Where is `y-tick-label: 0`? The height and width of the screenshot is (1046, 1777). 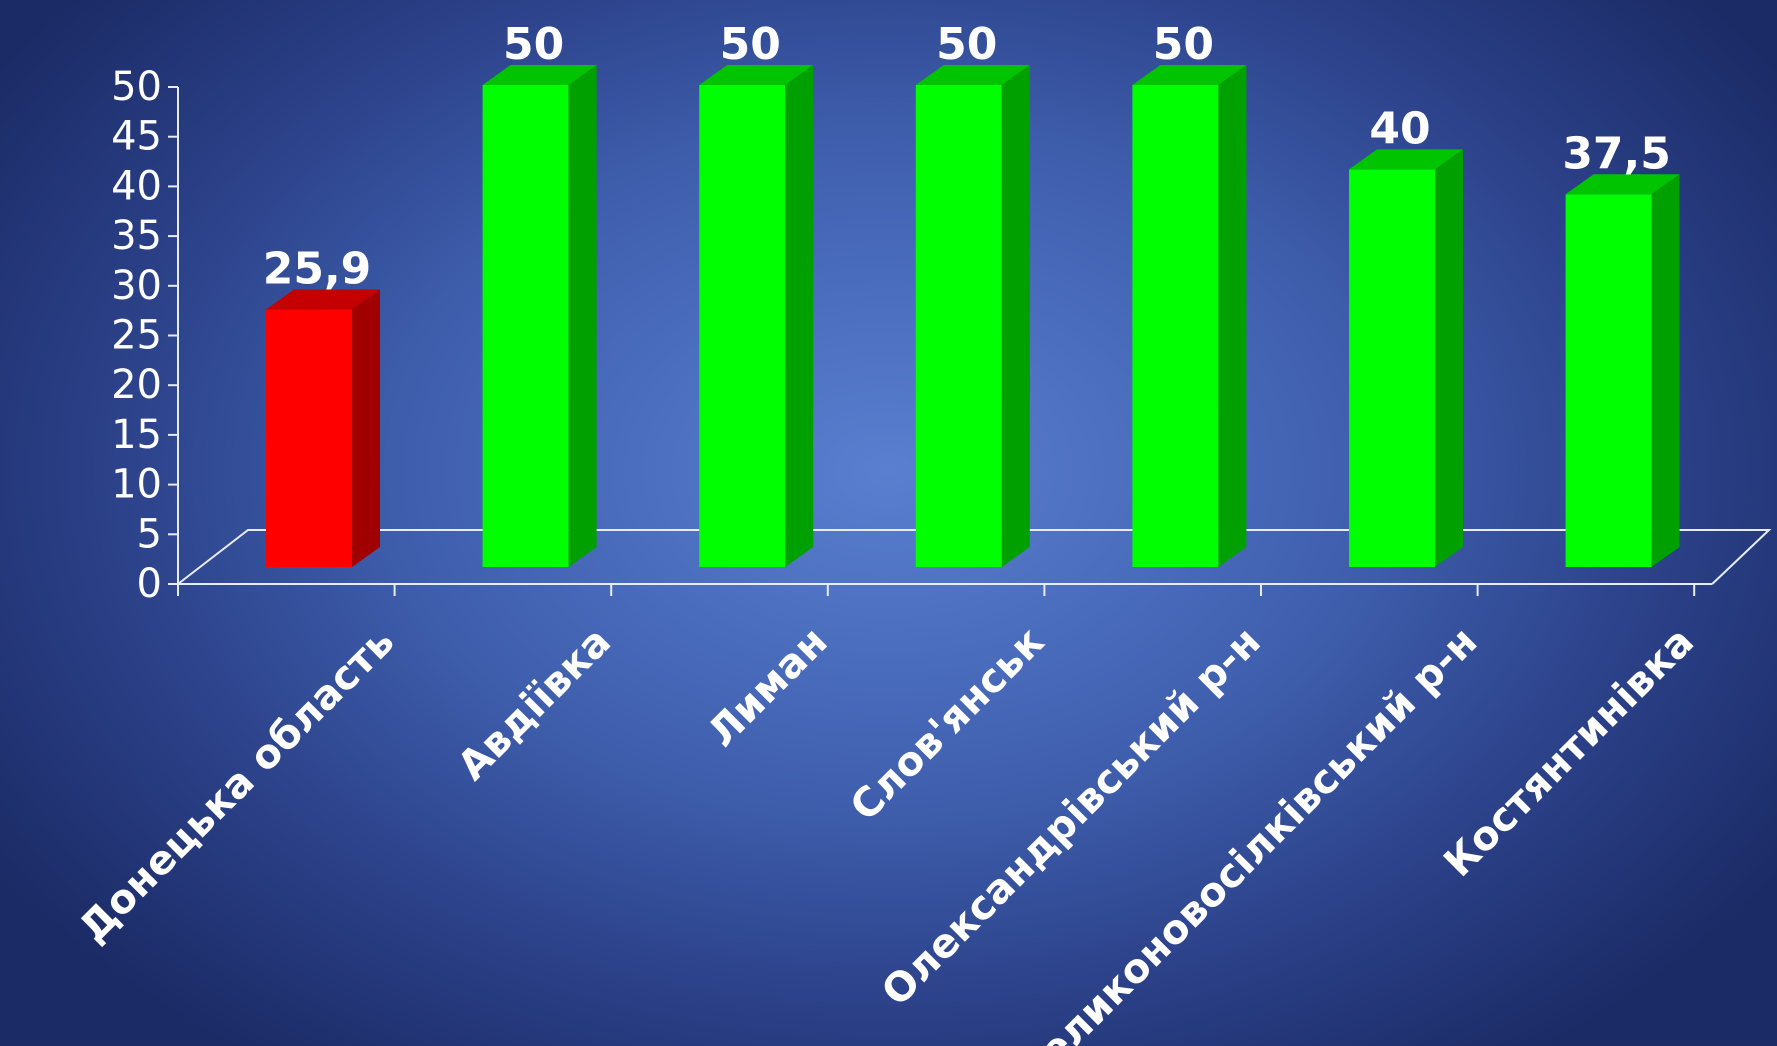 y-tick-label: 0 is located at coordinates (149, 584).